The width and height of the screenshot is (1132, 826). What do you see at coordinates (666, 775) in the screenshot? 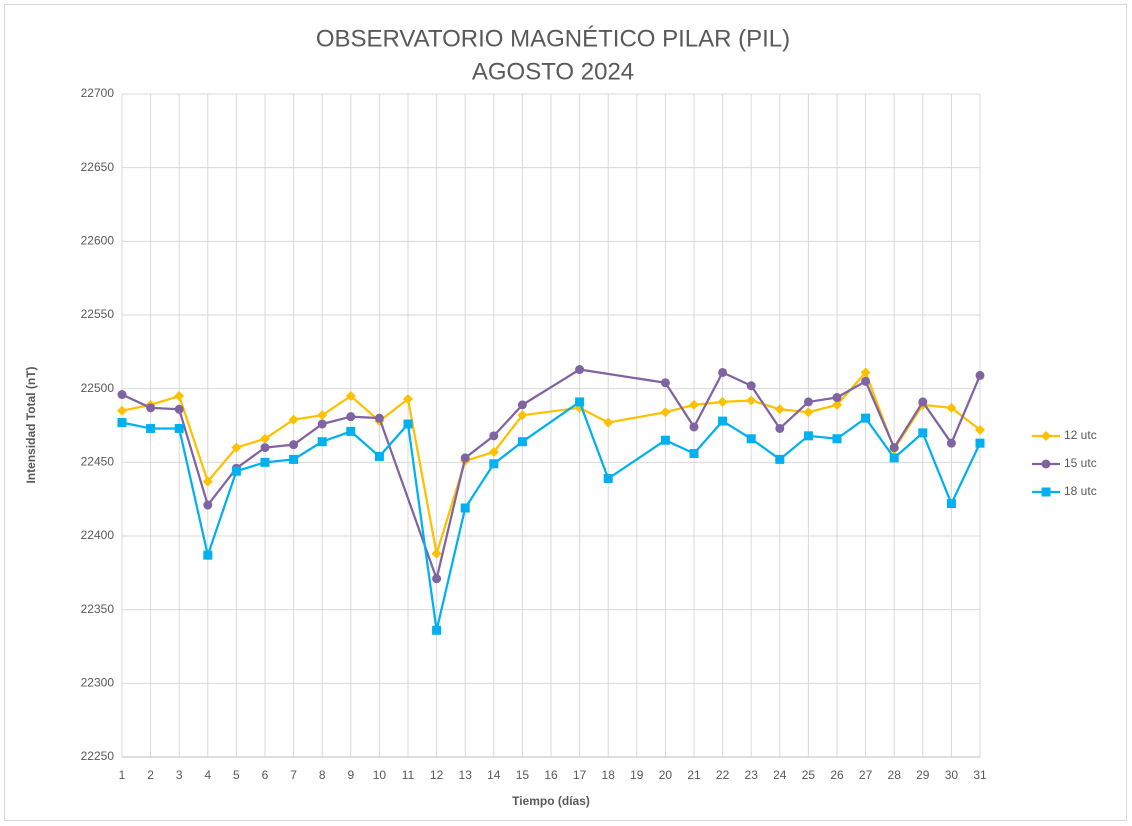
I see `x-tick-label: 20` at bounding box center [666, 775].